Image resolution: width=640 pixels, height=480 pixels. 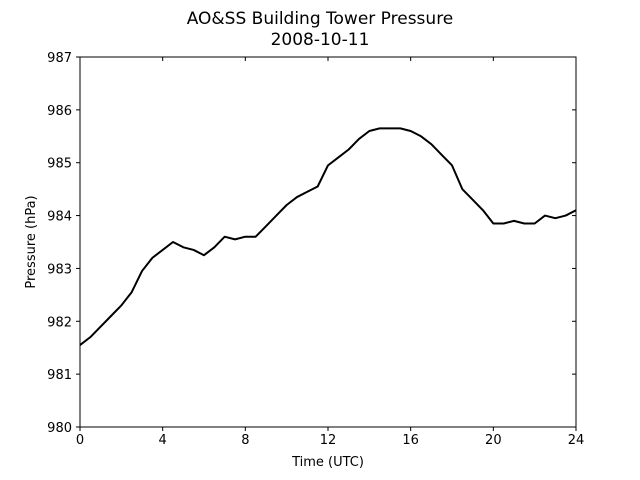 What do you see at coordinates (328, 440) in the screenshot?
I see `x-tick-label: 12` at bounding box center [328, 440].